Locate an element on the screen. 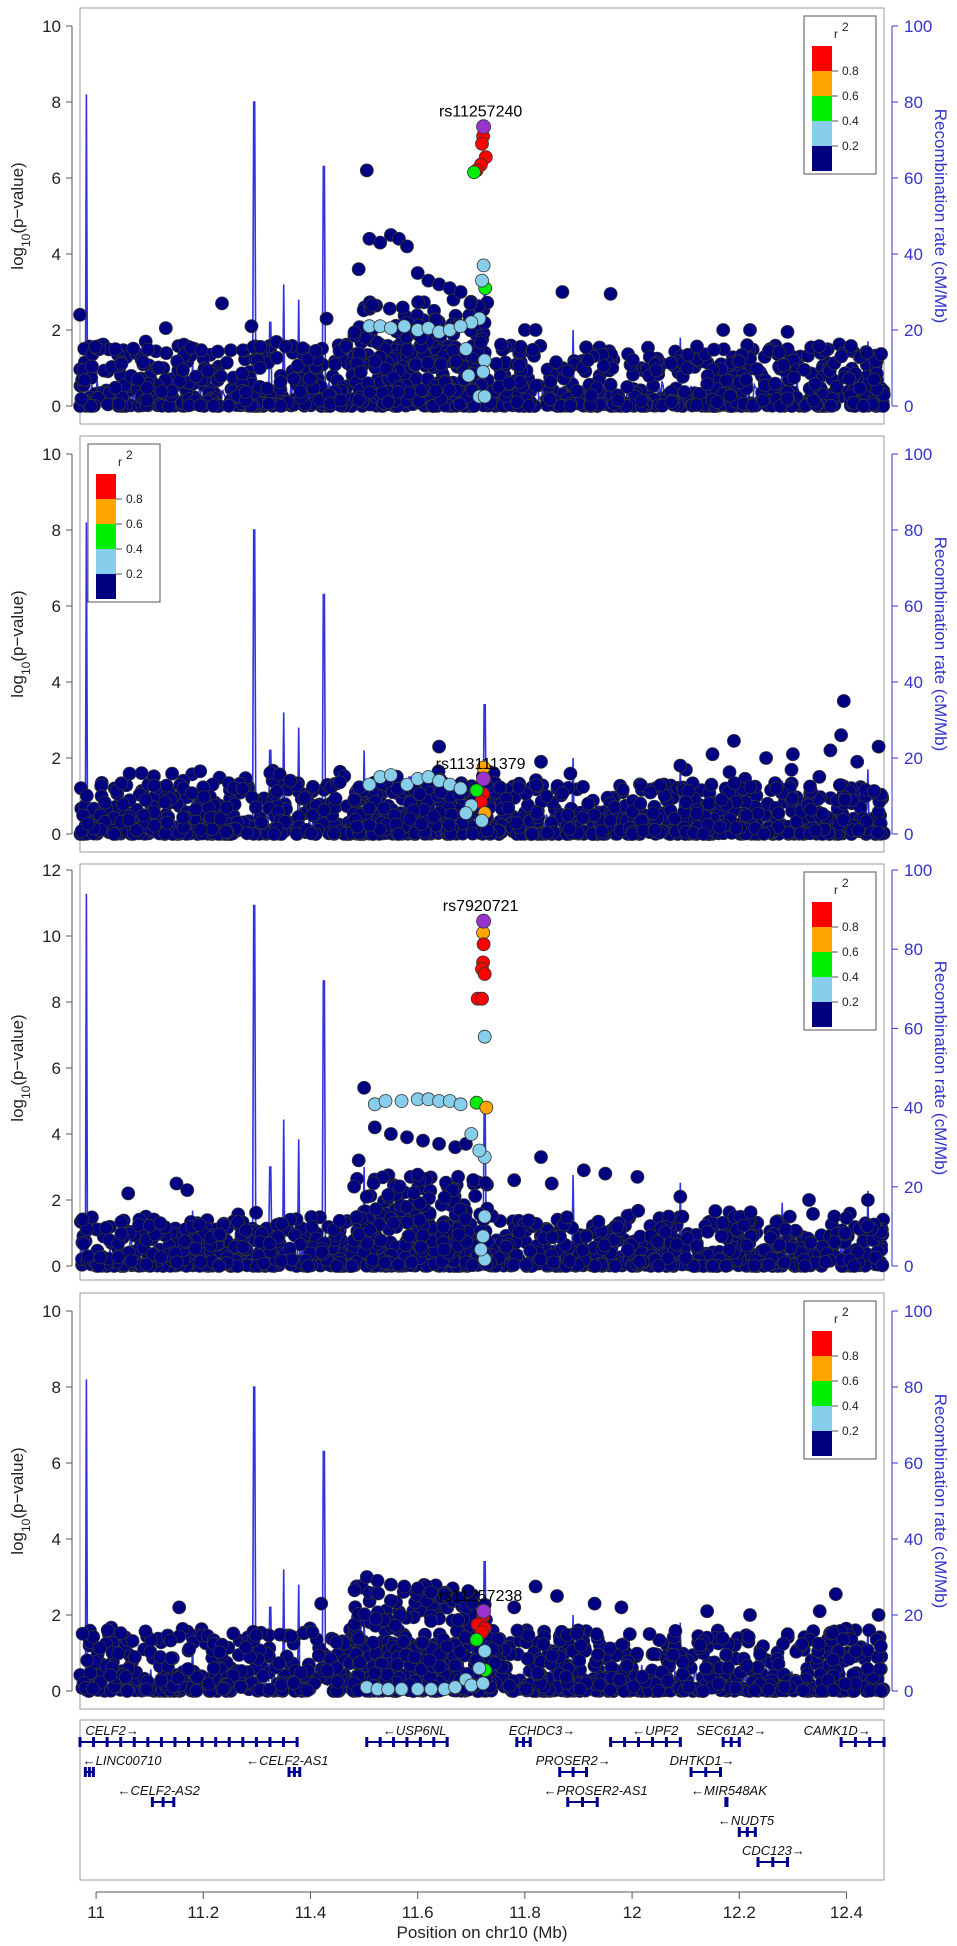  r2-legend: r 20.80.60.40.2 is located at coordinates (840, 951).